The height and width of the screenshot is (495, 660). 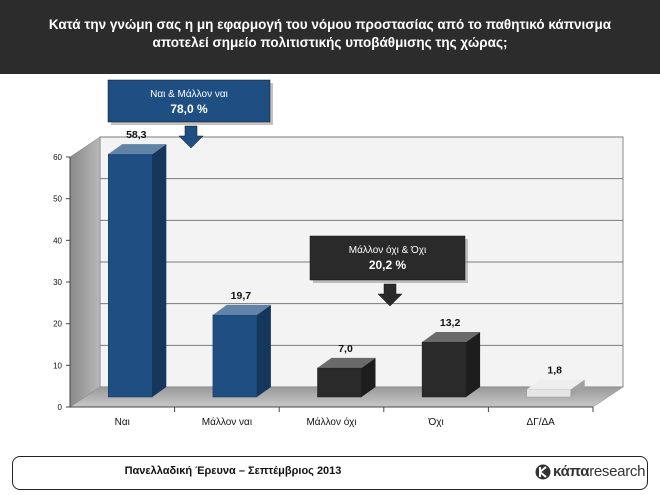 I want to click on y-tick-label: 50, so click(x=57, y=199).